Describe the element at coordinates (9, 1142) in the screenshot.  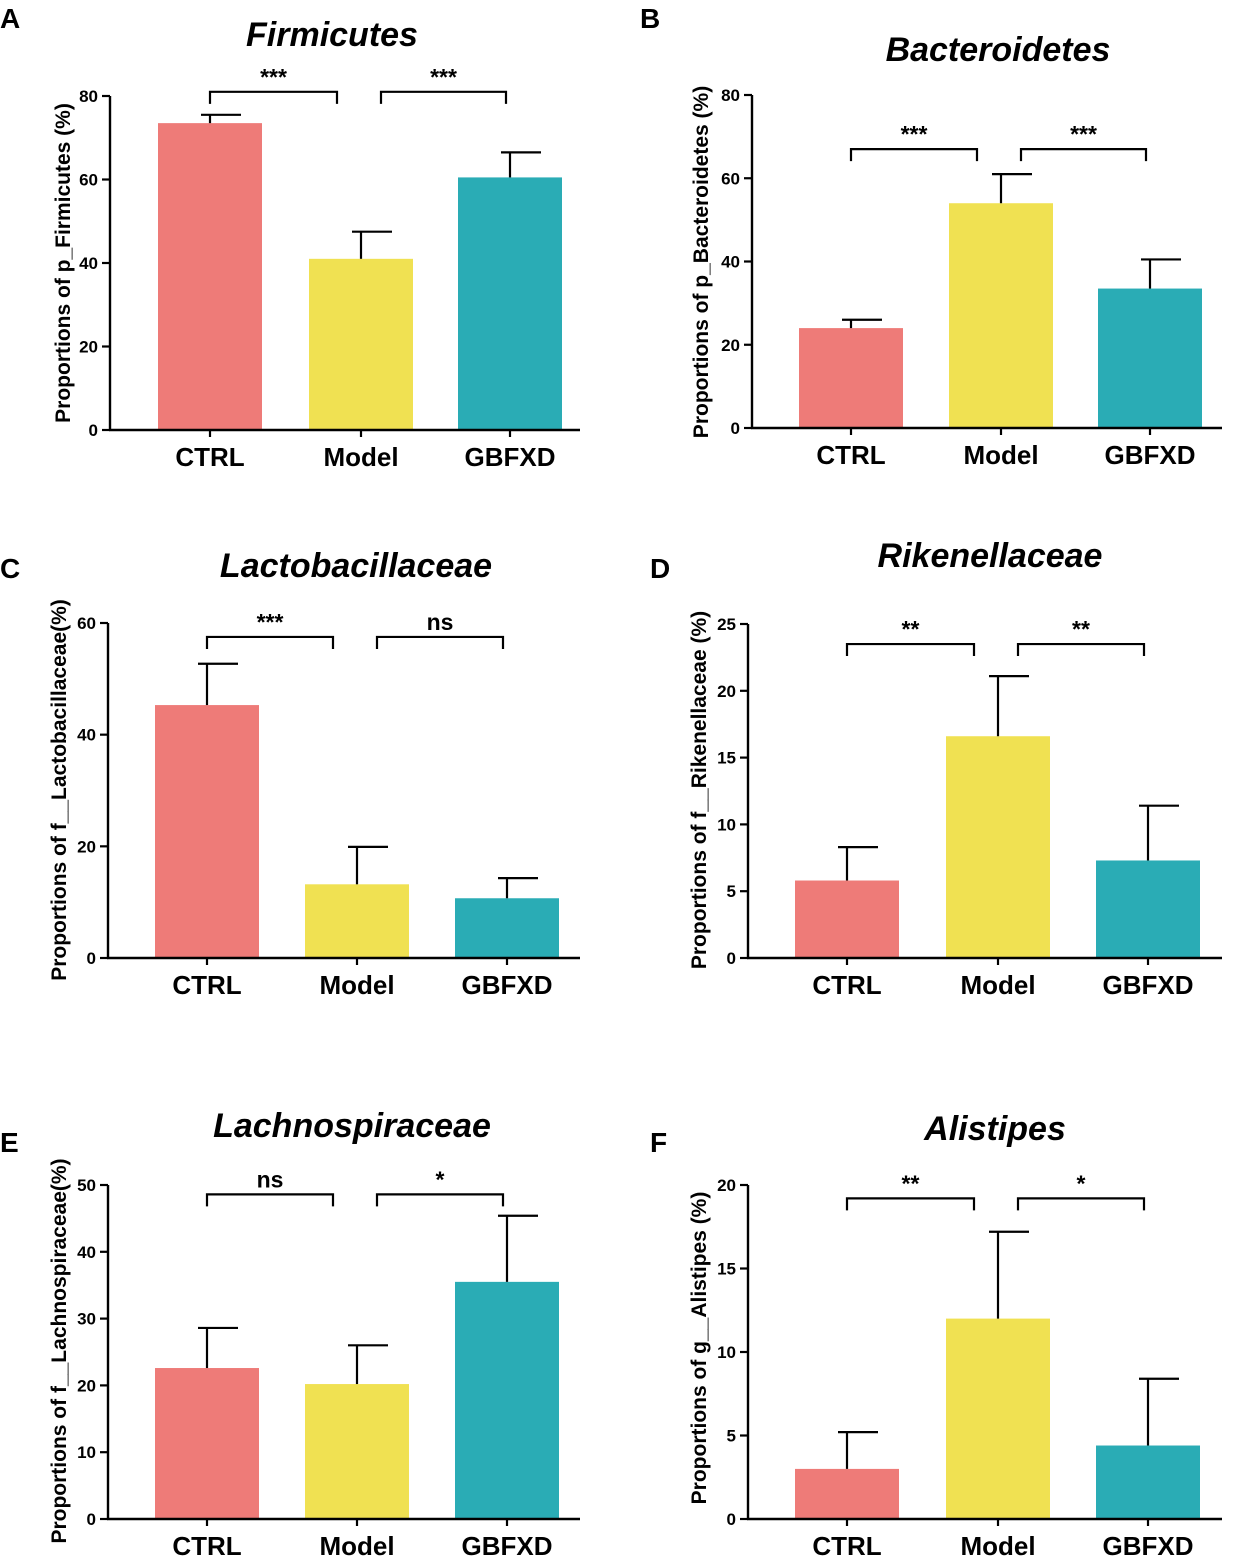
I see `panel-letter: E` at that location.